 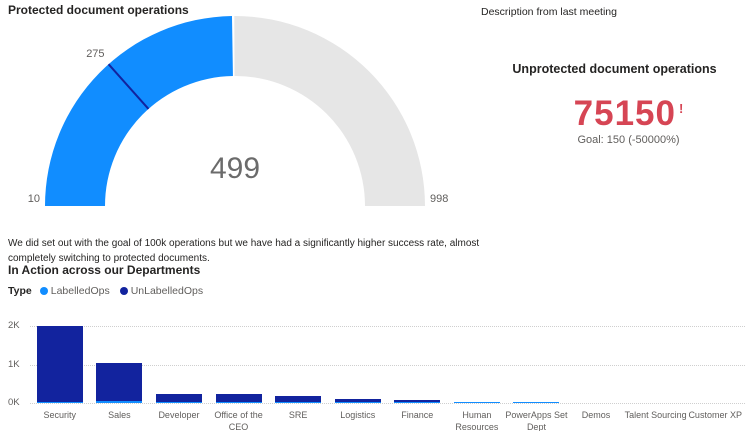 I want to click on gauge-value-arc, so click(x=139, y=111).